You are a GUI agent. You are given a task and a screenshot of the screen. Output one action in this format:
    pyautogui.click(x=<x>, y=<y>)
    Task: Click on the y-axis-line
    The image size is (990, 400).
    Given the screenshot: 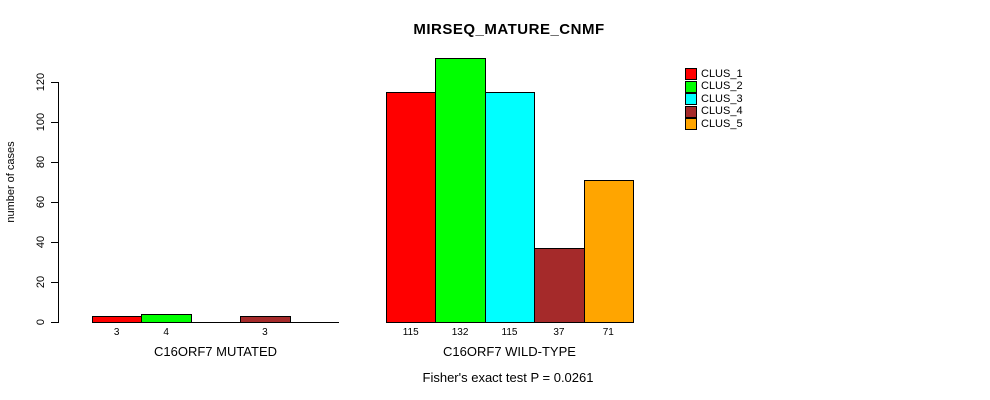 What is the action you would take?
    pyautogui.click(x=58, y=202)
    